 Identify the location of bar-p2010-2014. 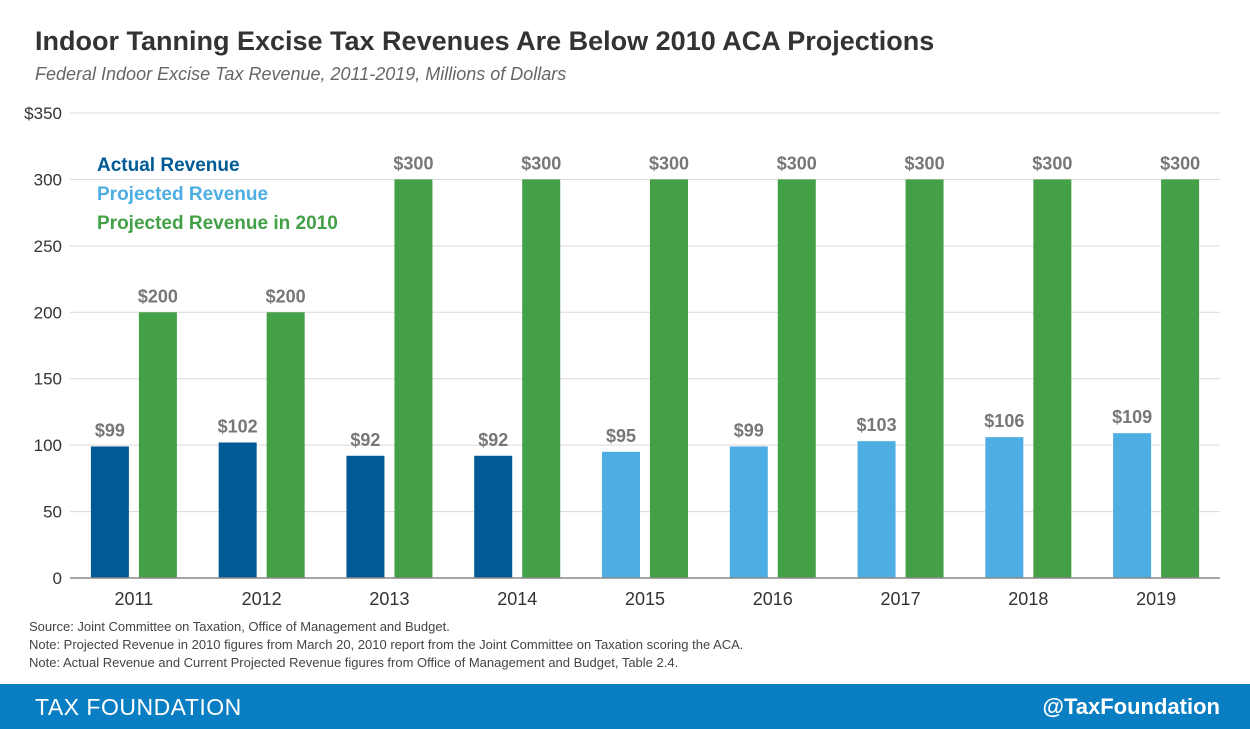
(541, 378).